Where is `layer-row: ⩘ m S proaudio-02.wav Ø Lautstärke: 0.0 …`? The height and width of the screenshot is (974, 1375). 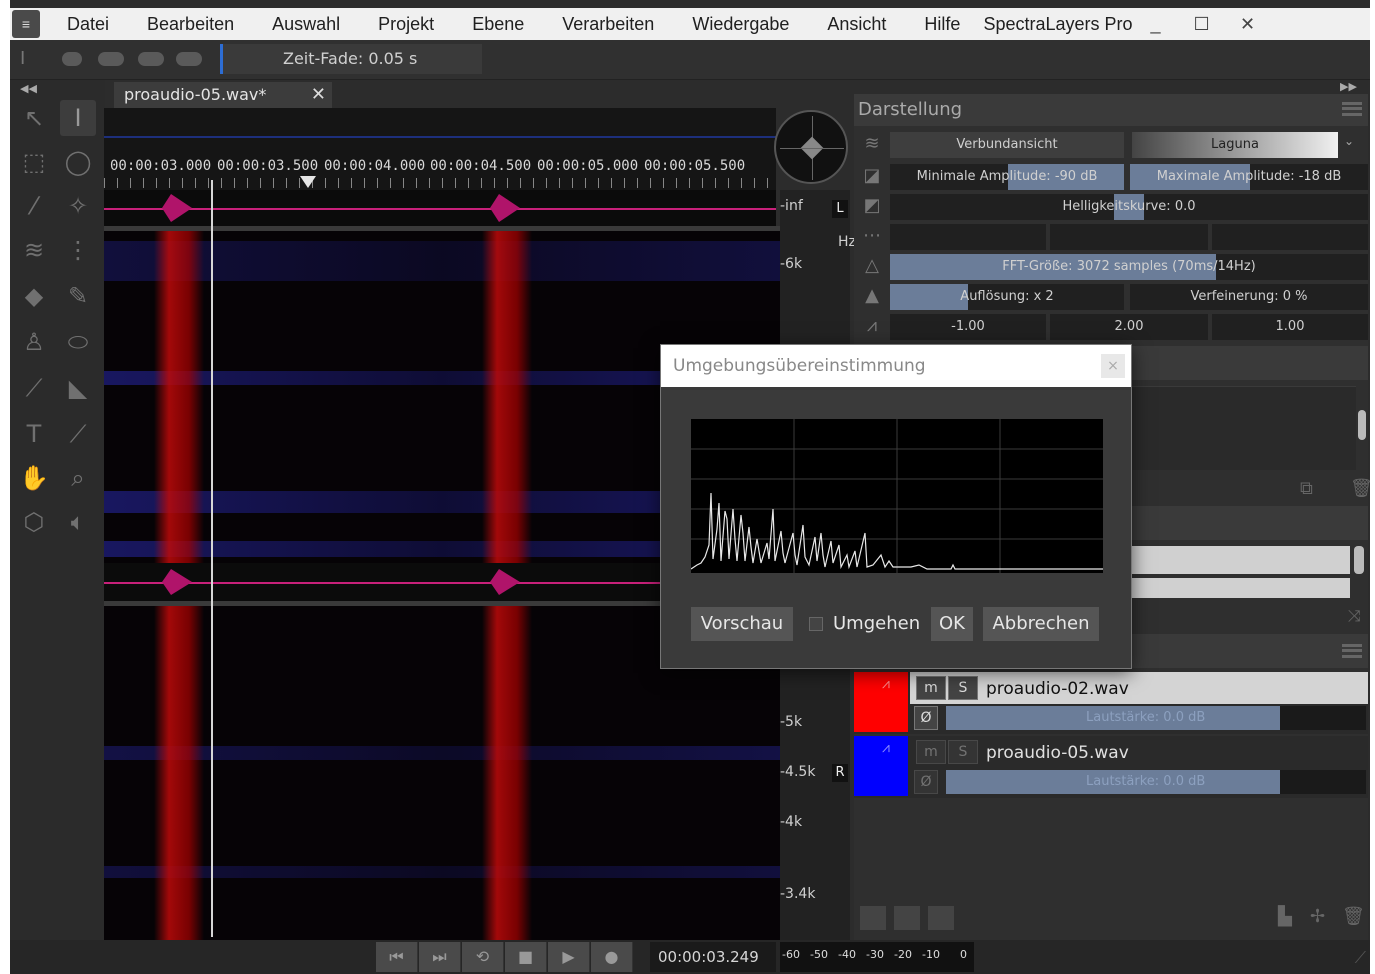 layer-row: ⩘ m S proaudio-02.wav Ø Lautstärke: 0.0 … is located at coordinates (1111, 703).